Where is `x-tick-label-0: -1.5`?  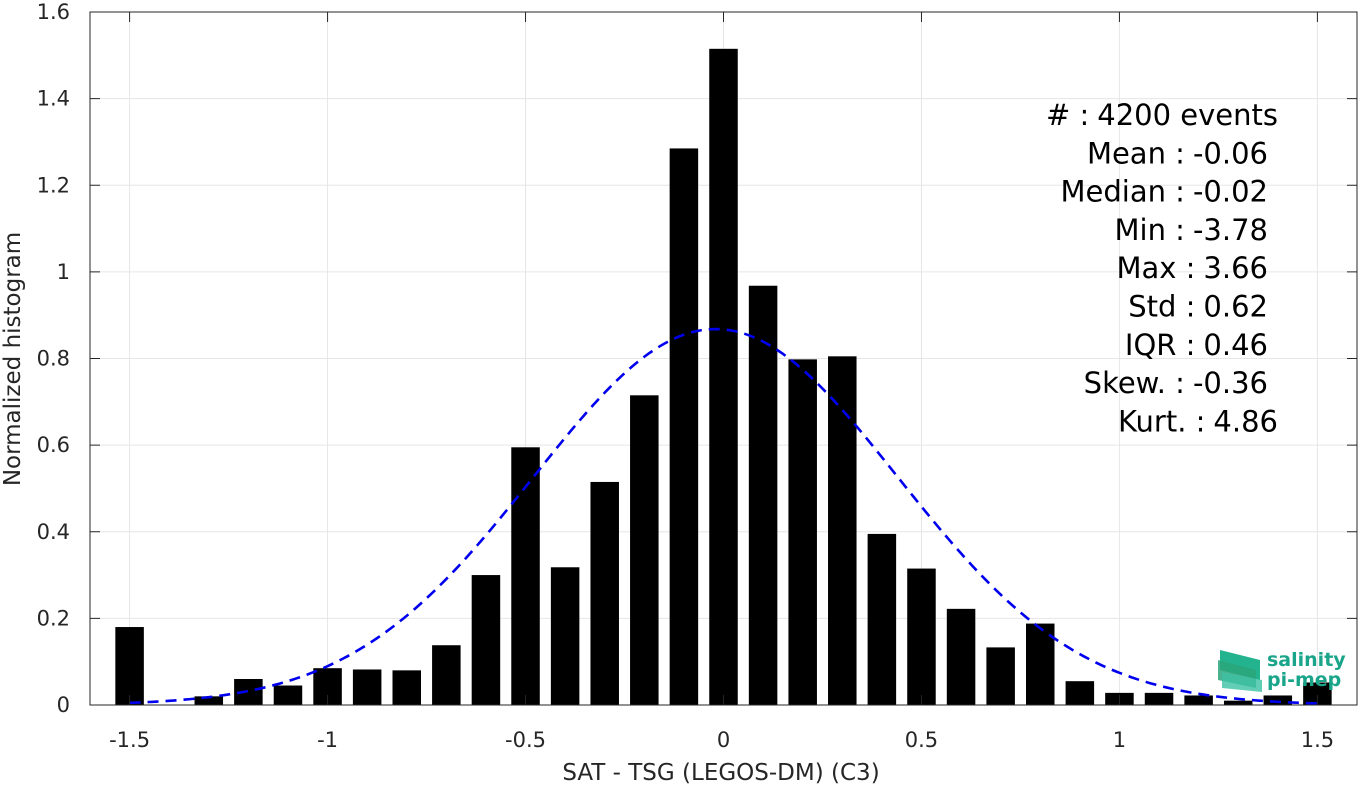
x-tick-label-0: -1.5 is located at coordinates (129, 740).